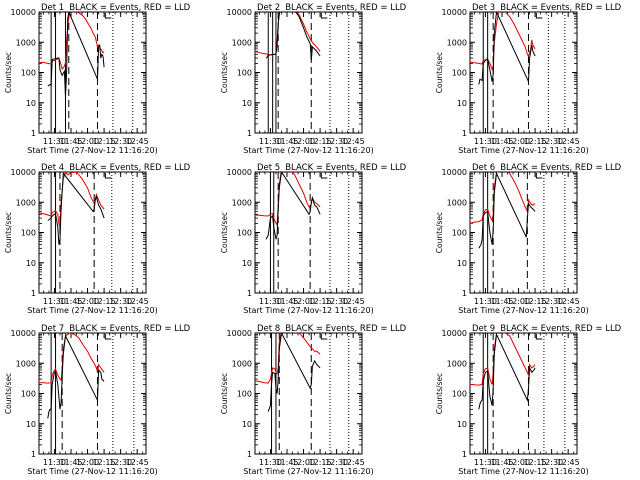 This screenshot has width=640, height=480. I want to click on detector-label: Det 8, so click(268, 329).